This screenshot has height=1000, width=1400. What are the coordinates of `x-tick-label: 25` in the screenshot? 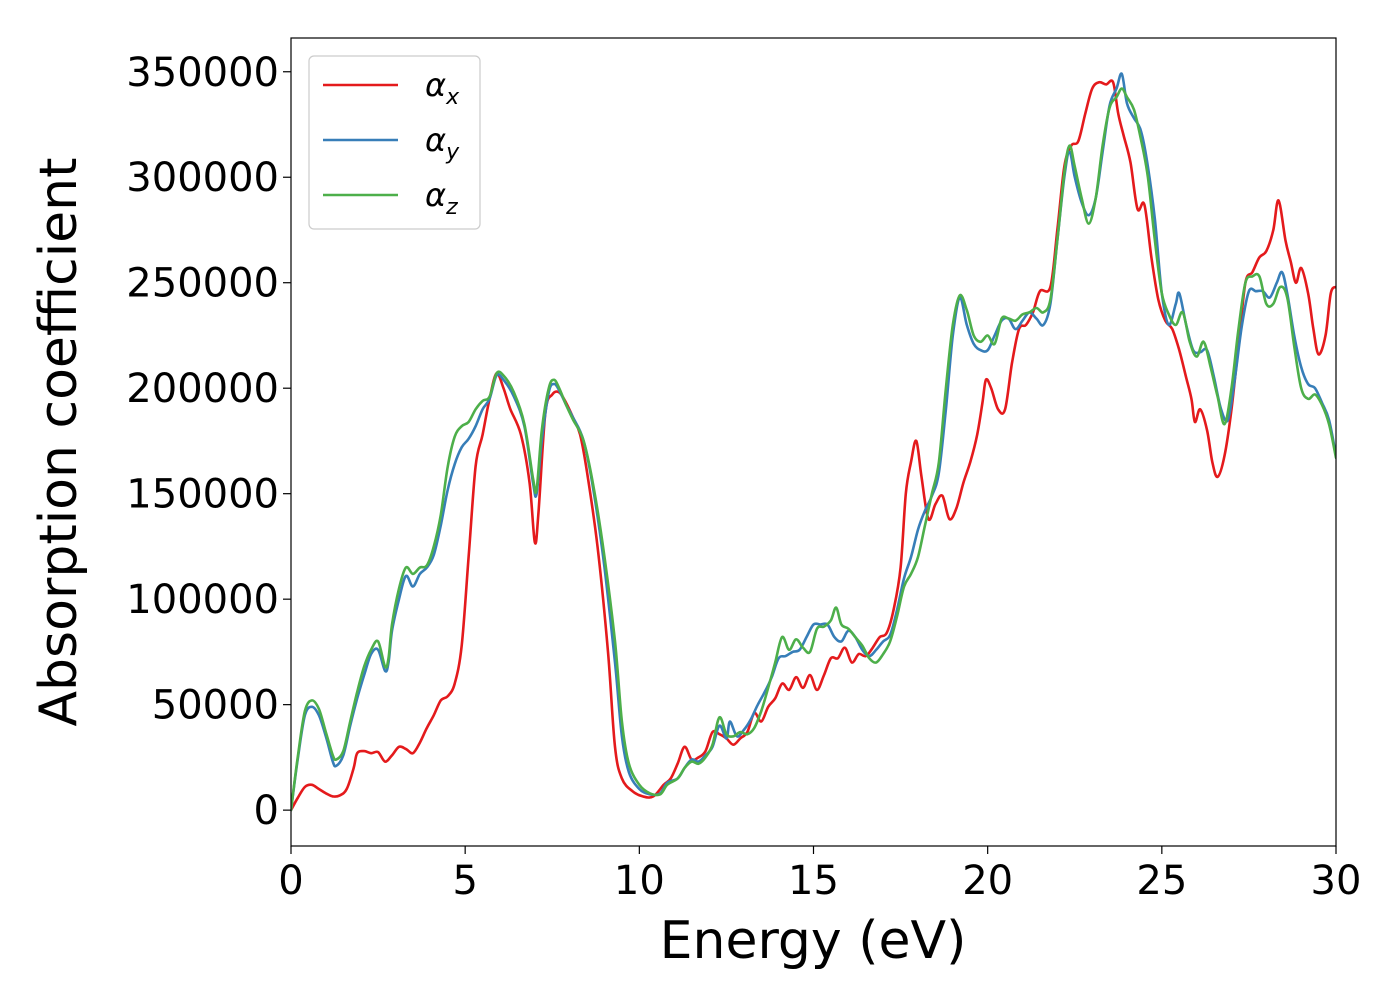 It's located at (1161, 881).